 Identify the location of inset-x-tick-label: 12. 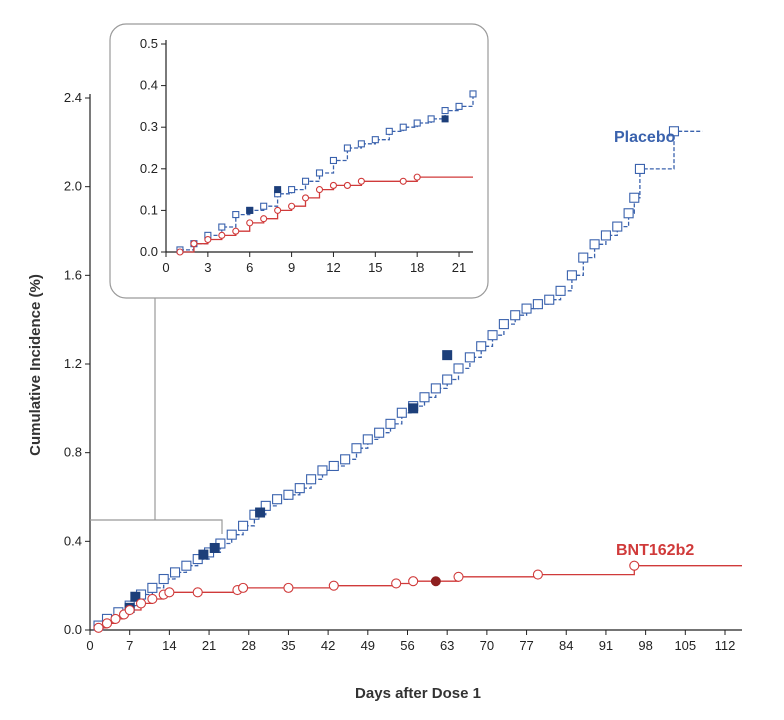
(333, 267).